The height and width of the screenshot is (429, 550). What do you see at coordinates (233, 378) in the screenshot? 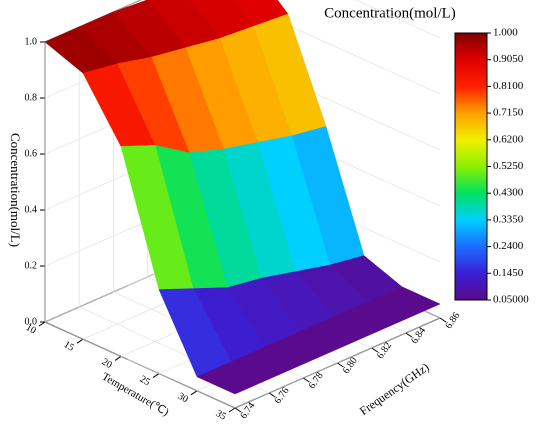
I see `surface-patch` at bounding box center [233, 378].